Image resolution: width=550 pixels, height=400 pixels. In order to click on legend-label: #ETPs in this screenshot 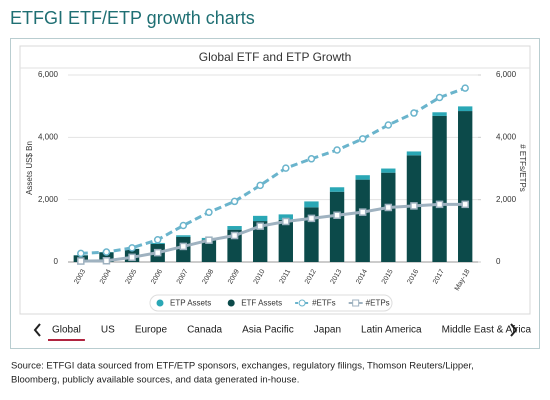, I will do `click(378, 303)`.